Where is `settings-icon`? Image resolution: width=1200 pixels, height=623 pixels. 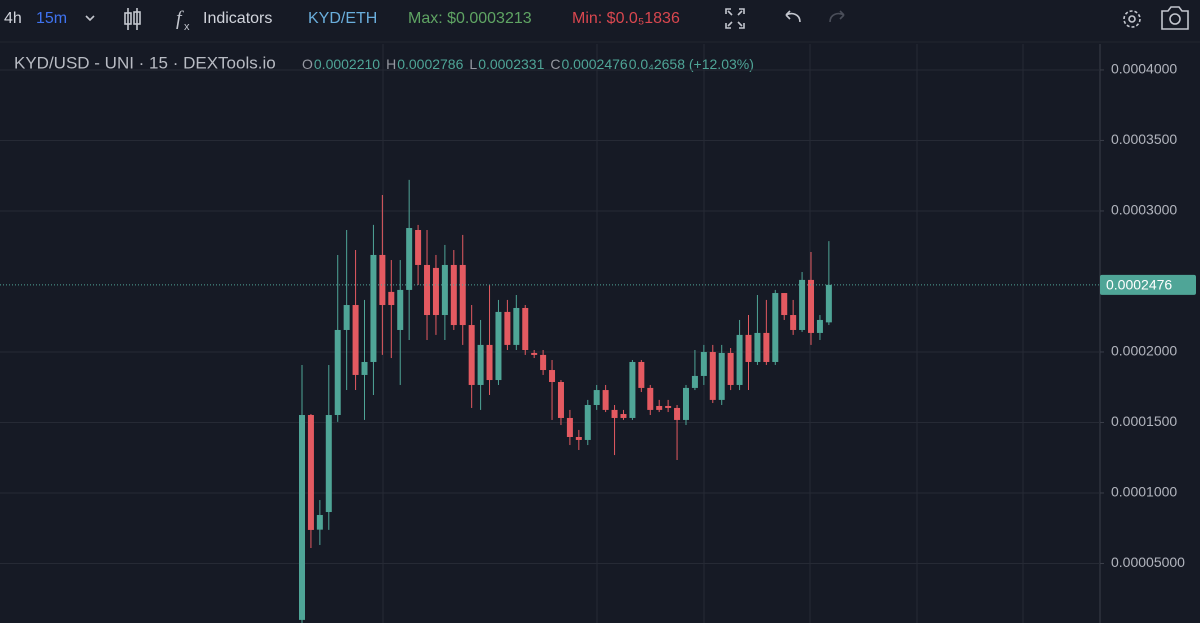
settings-icon is located at coordinates (1132, 19).